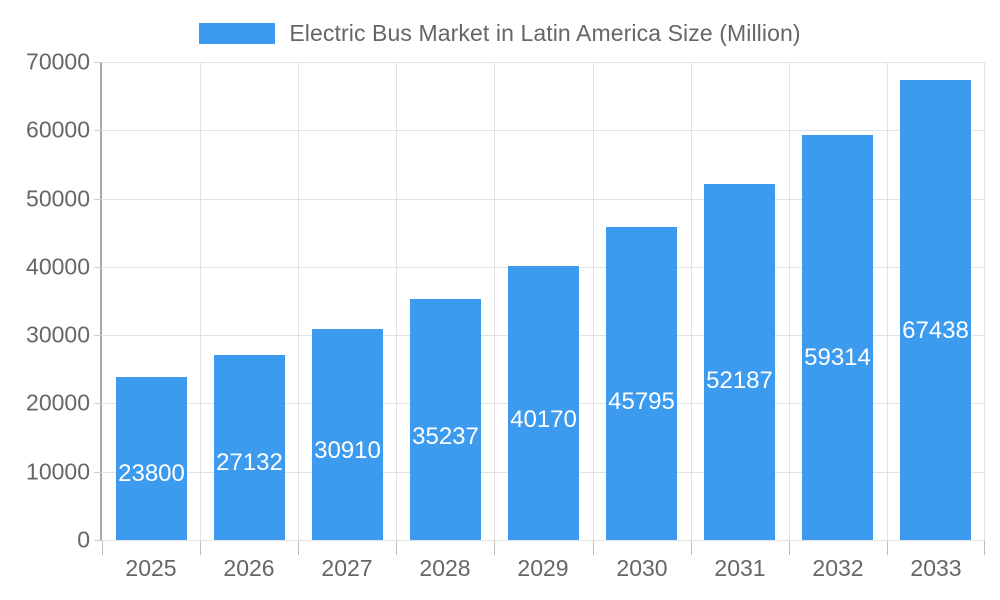  Describe the element at coordinates (249, 568) in the screenshot. I see `x-axis-tick-label: 2026` at that location.